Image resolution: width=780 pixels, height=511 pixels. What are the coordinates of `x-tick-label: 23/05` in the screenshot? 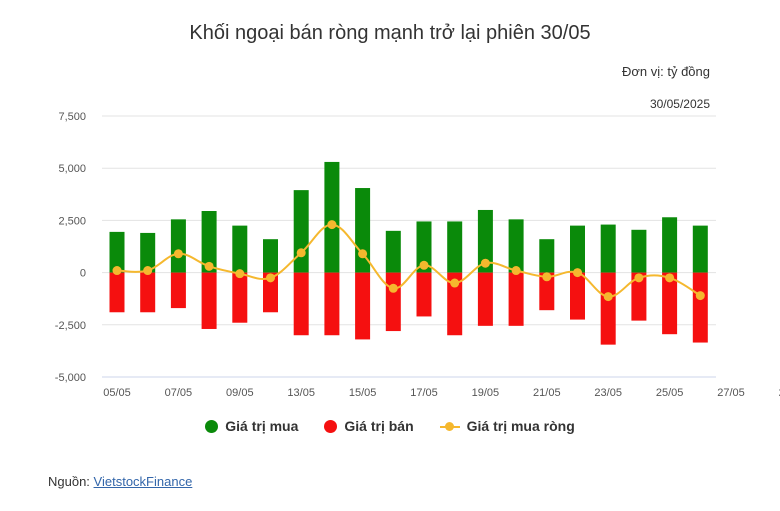 It's located at (608, 393).